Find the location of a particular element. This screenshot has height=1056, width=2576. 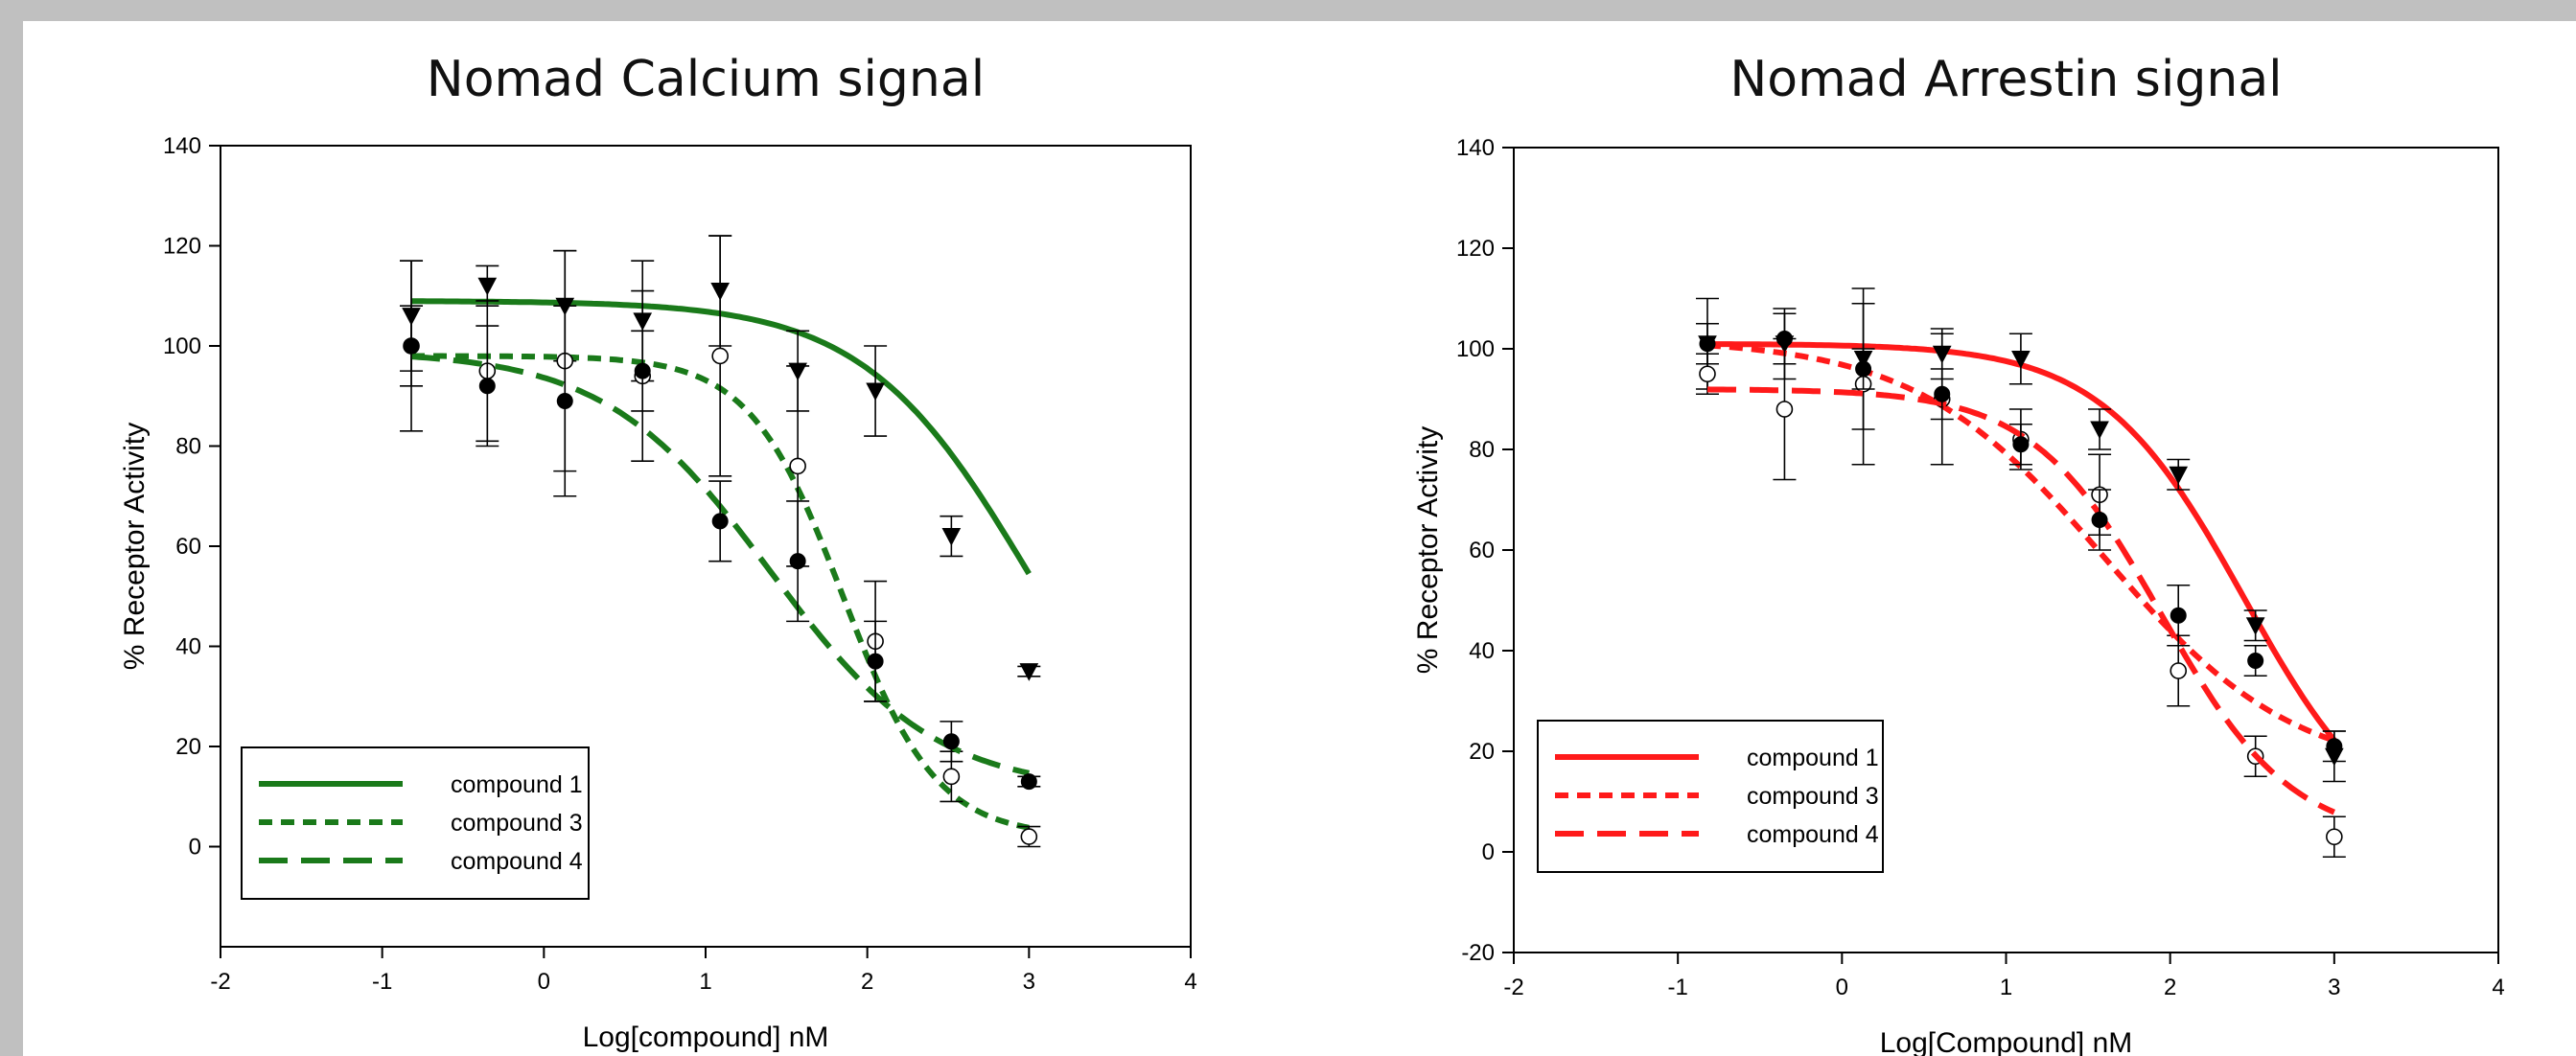

x-axis-label: Log[compound] nM is located at coordinates (706, 1037).